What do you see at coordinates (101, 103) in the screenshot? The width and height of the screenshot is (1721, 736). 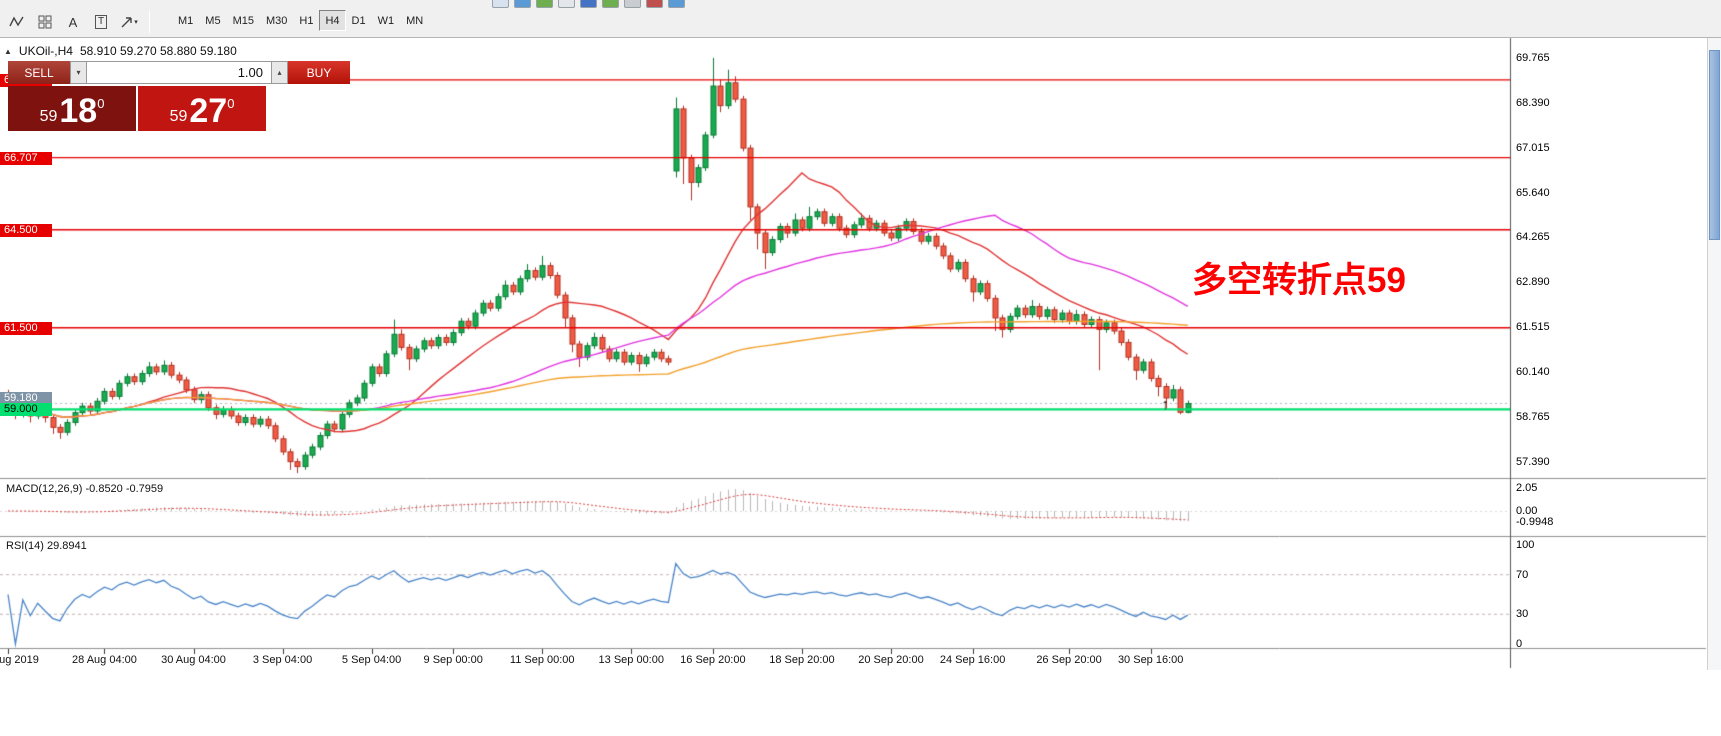 I see `sell-price-frac: 0` at bounding box center [101, 103].